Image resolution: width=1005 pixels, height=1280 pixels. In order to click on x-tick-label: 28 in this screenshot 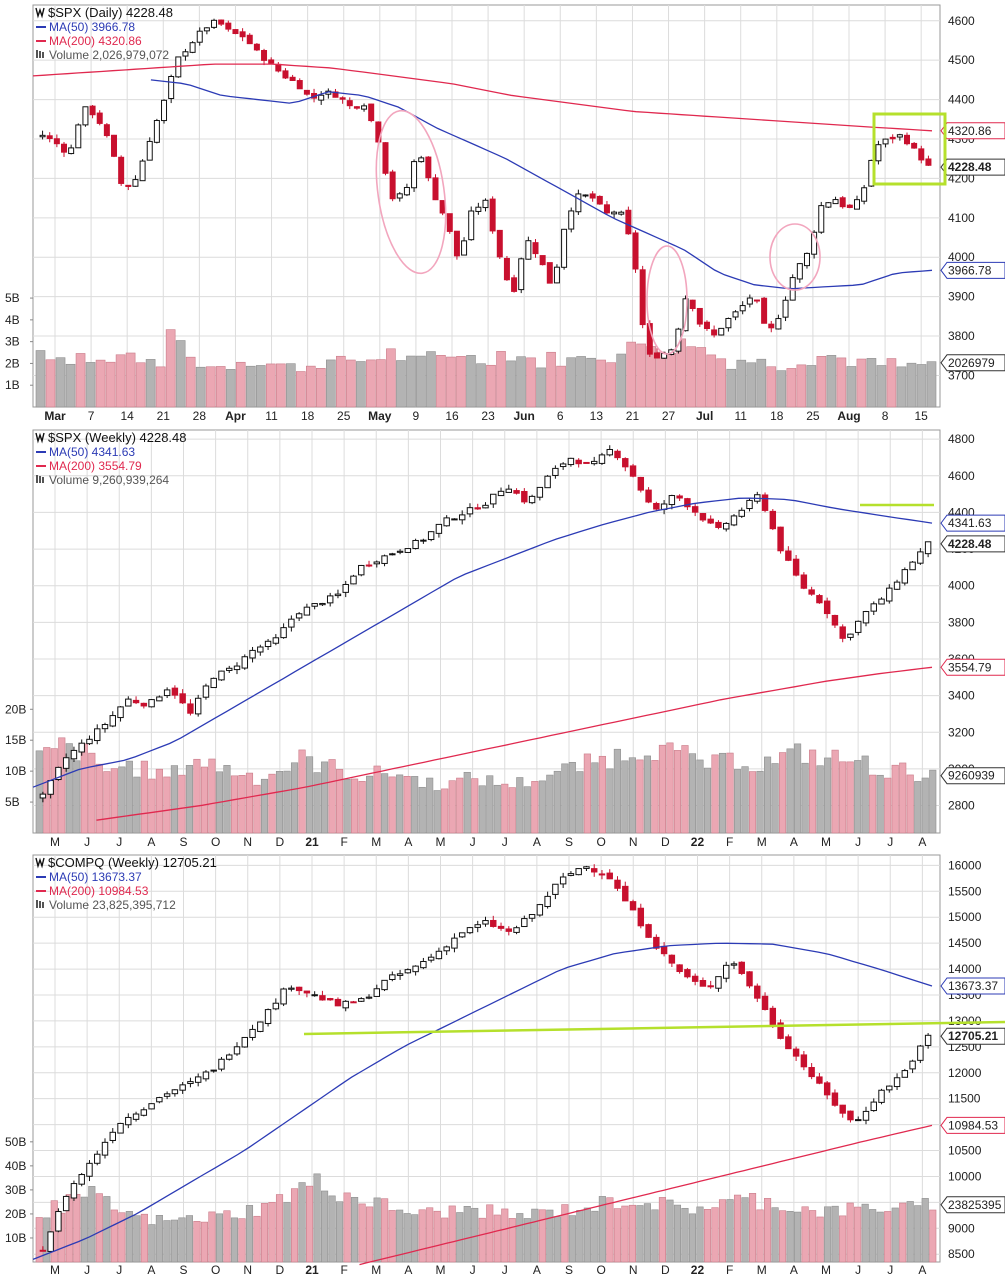, I will do `click(200, 416)`.